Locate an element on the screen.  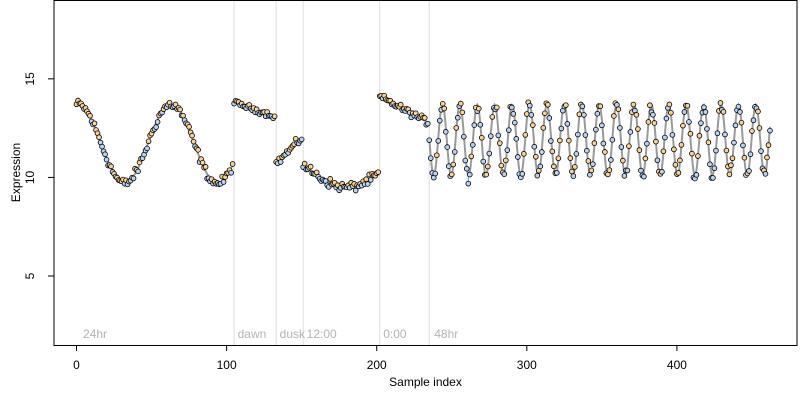
x-axis: 0 100 200 300 400 is located at coordinates (380, 358).